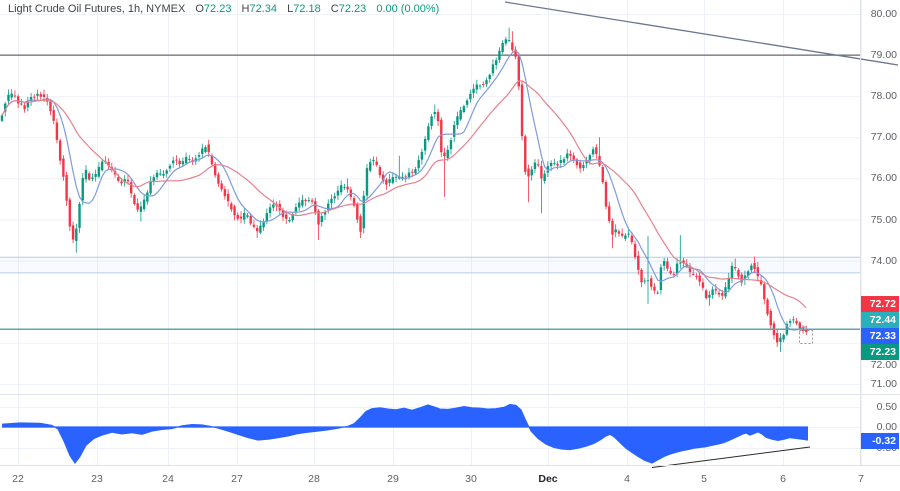 The width and height of the screenshot is (900, 491). What do you see at coordinates (263, 9) in the screenshot?
I see `high-value: 72.34` at bounding box center [263, 9].